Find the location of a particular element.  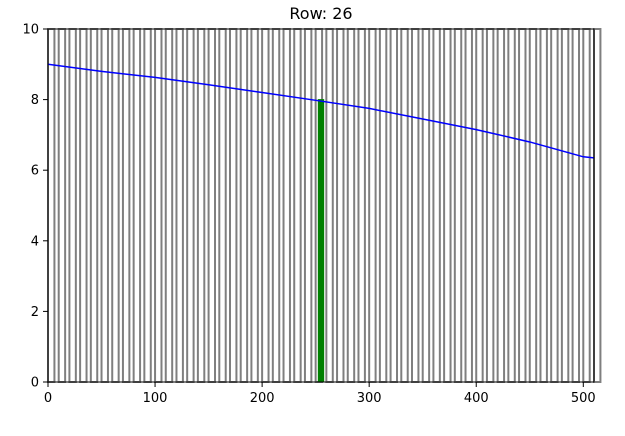

highlighted-bar is located at coordinates (321, 241).